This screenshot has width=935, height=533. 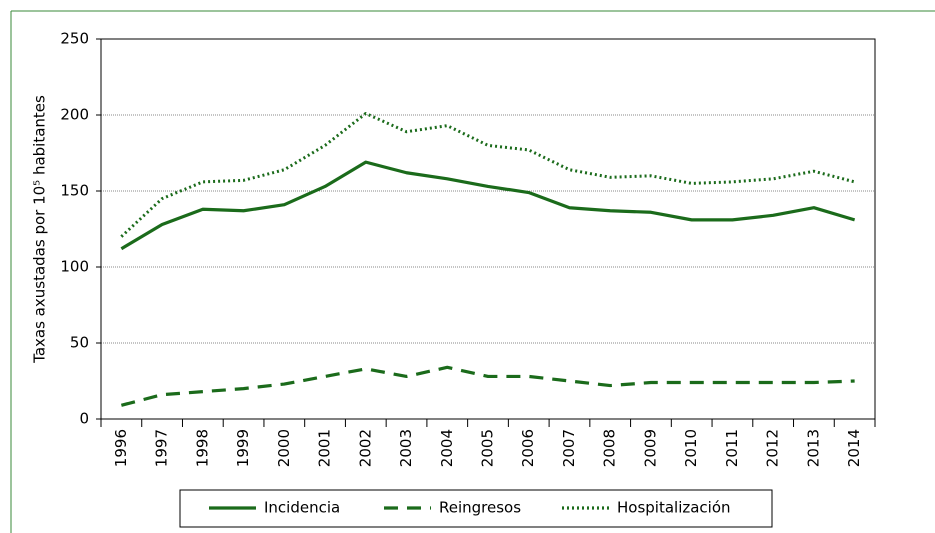 I want to click on y-tick-label: 200, so click(x=74, y=115).